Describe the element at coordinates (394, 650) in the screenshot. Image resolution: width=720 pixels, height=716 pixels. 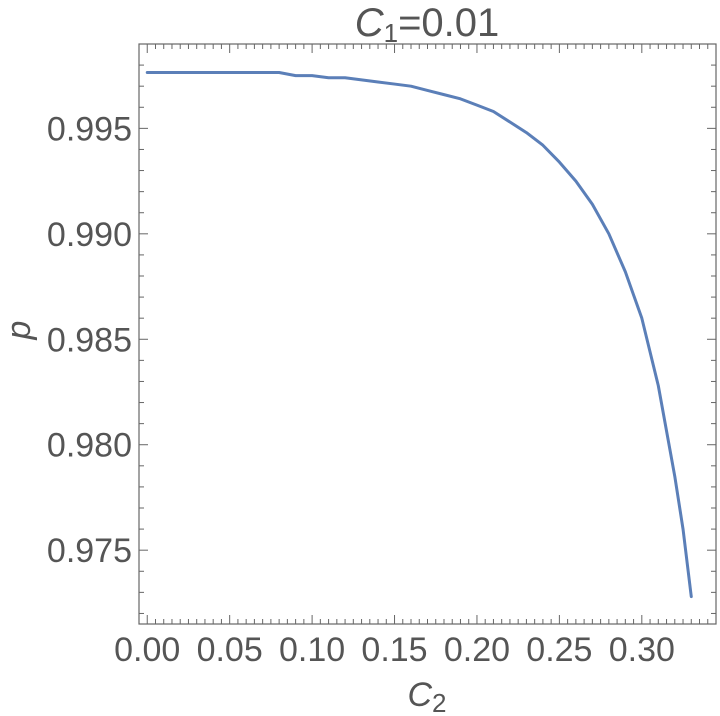
I see `x-tick-label: 0.15` at that location.